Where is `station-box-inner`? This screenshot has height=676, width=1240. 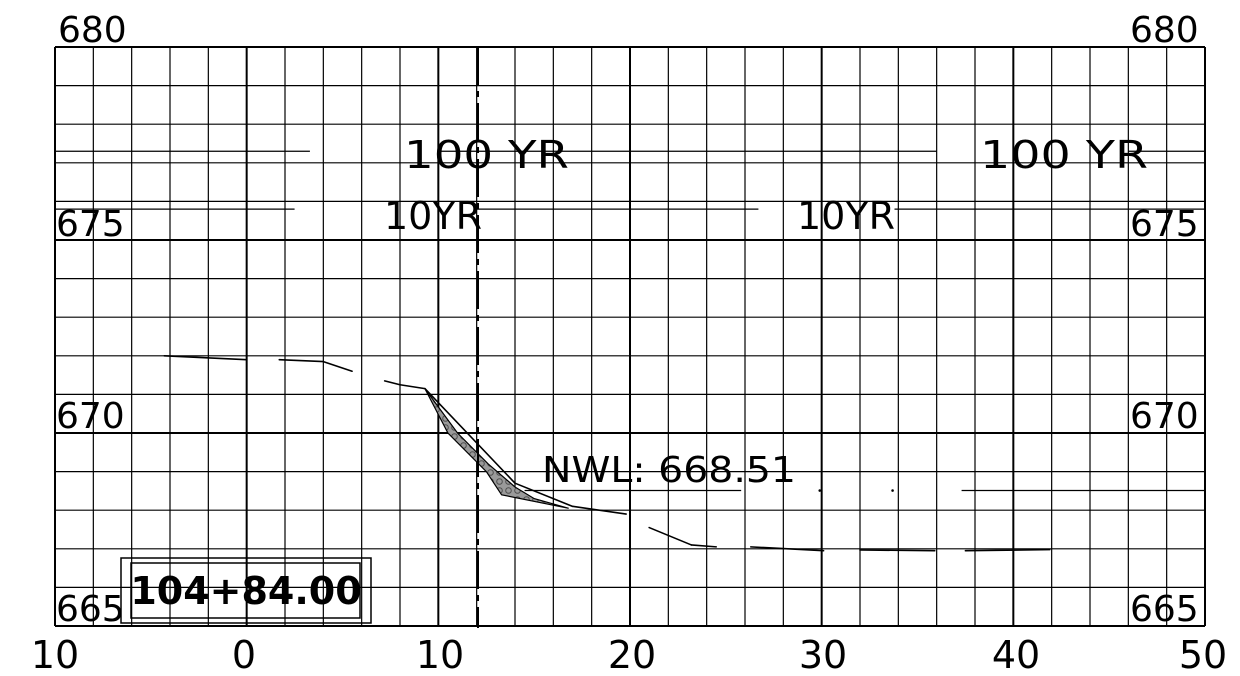 station-box-inner is located at coordinates (245, 590).